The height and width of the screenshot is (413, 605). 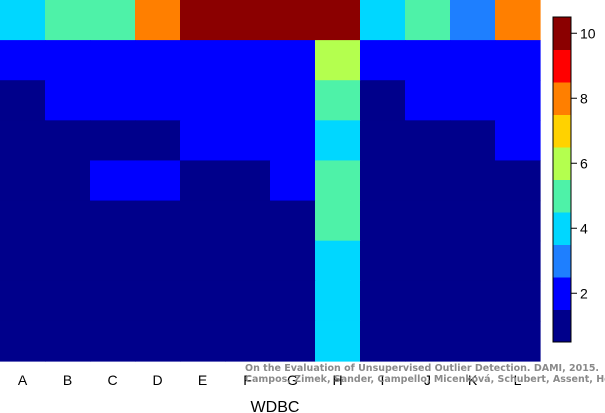 What do you see at coordinates (427, 380) in the screenshot?
I see `x-tick-label: J` at bounding box center [427, 380].